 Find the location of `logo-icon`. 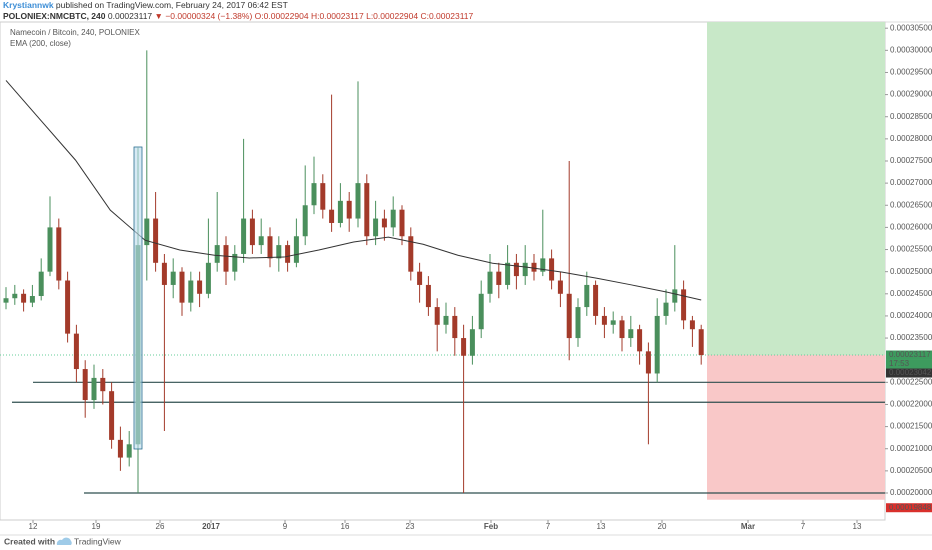

logo-icon is located at coordinates (64, 541).